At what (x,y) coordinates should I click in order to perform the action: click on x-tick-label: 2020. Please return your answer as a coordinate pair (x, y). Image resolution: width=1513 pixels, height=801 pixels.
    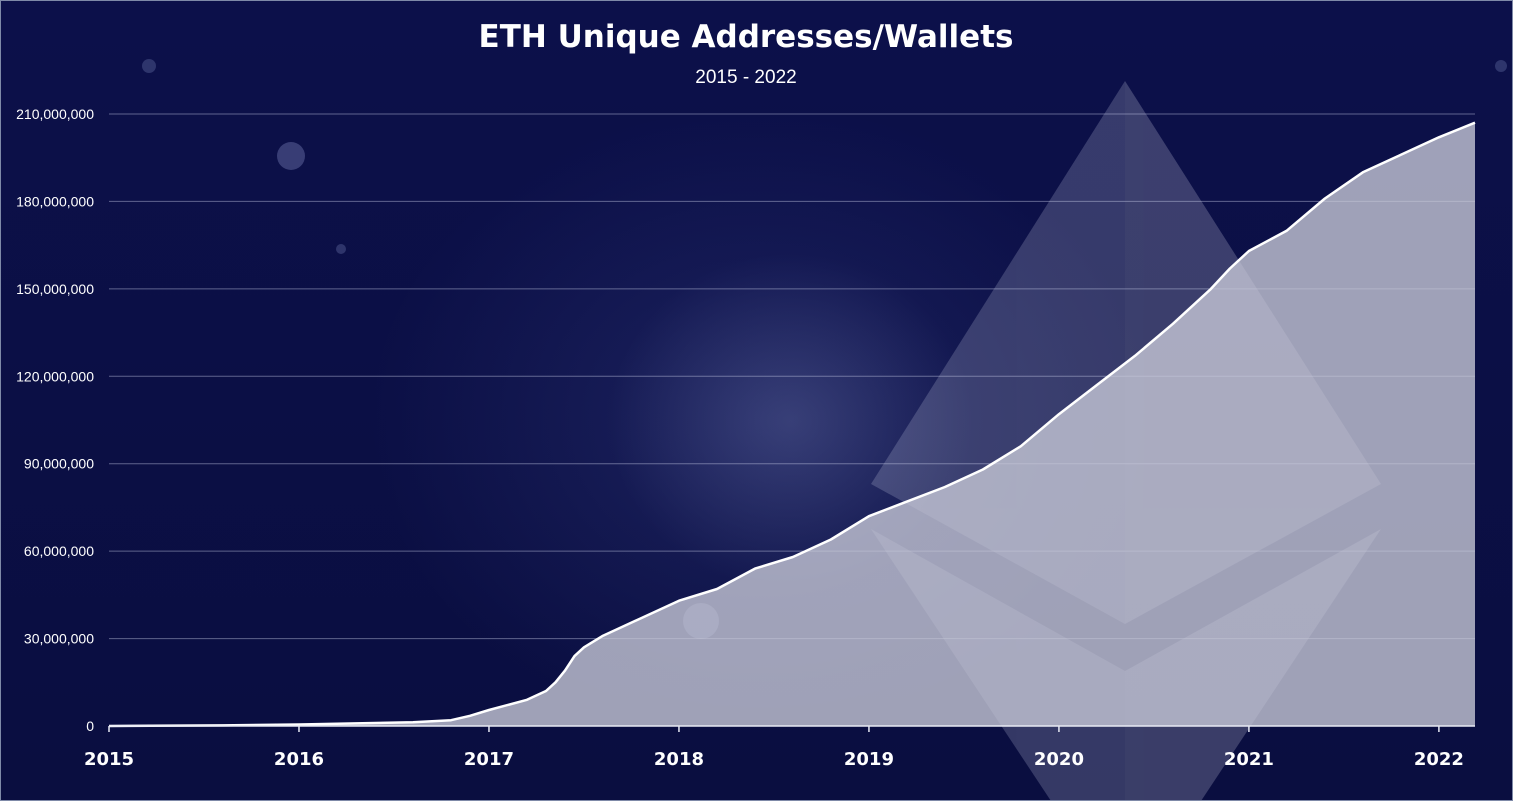
    Looking at the image, I should click on (1059, 759).